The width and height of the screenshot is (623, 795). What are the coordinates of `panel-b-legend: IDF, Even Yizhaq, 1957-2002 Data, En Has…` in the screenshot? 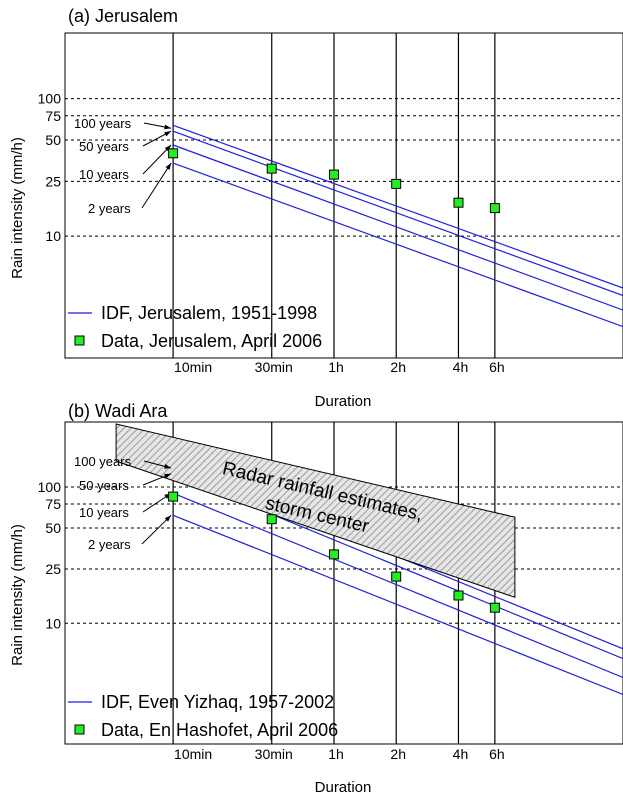 It's located at (203, 716).